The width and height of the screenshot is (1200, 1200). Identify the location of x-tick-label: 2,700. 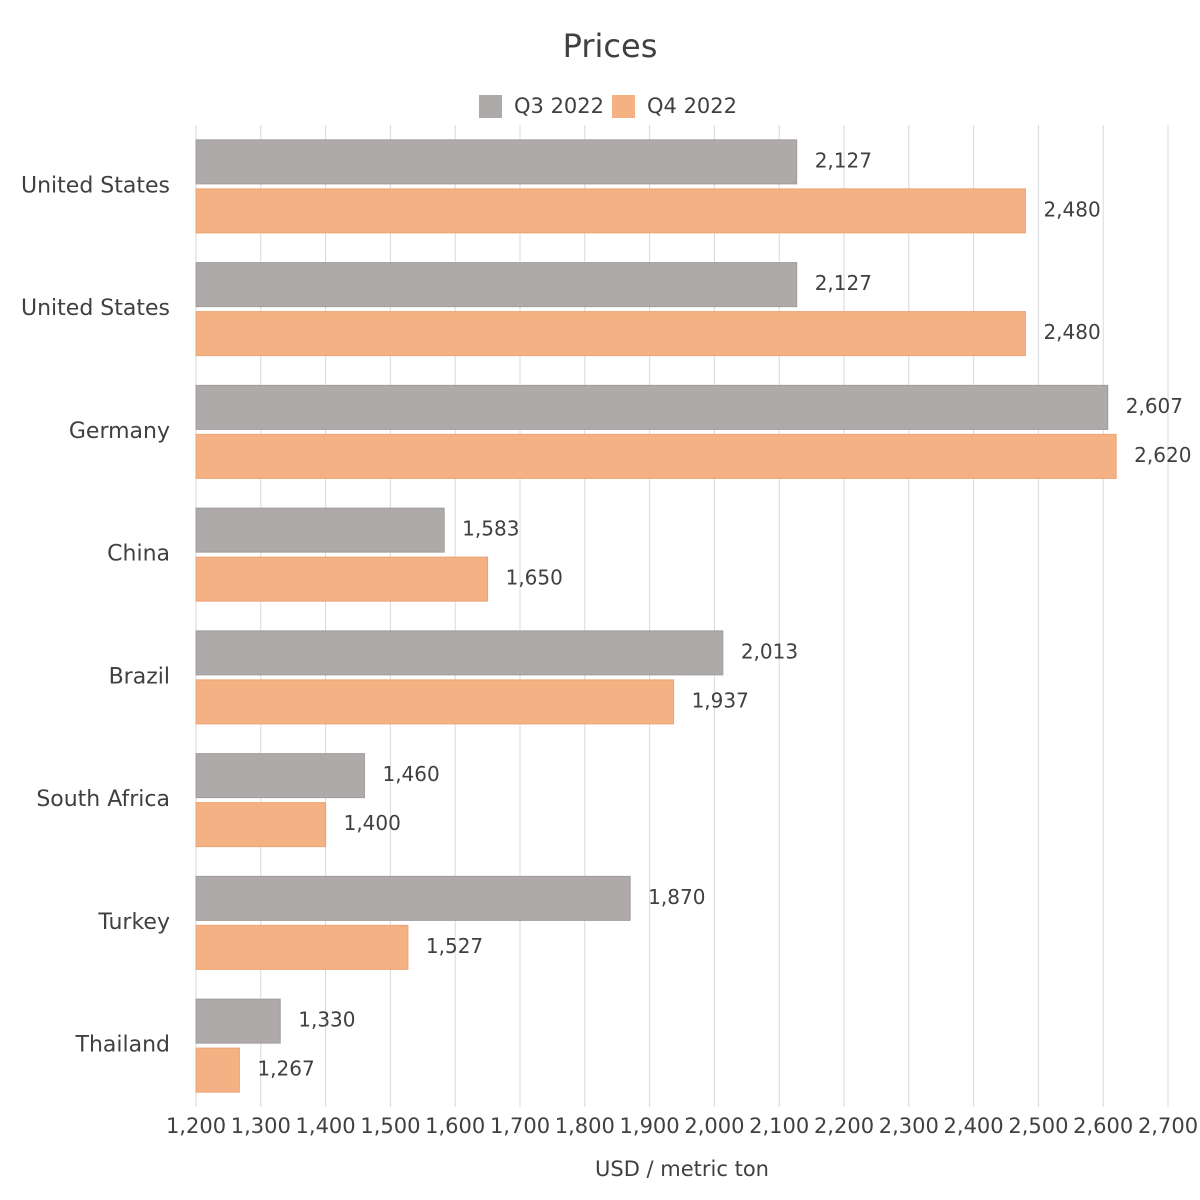
(1168, 1126).